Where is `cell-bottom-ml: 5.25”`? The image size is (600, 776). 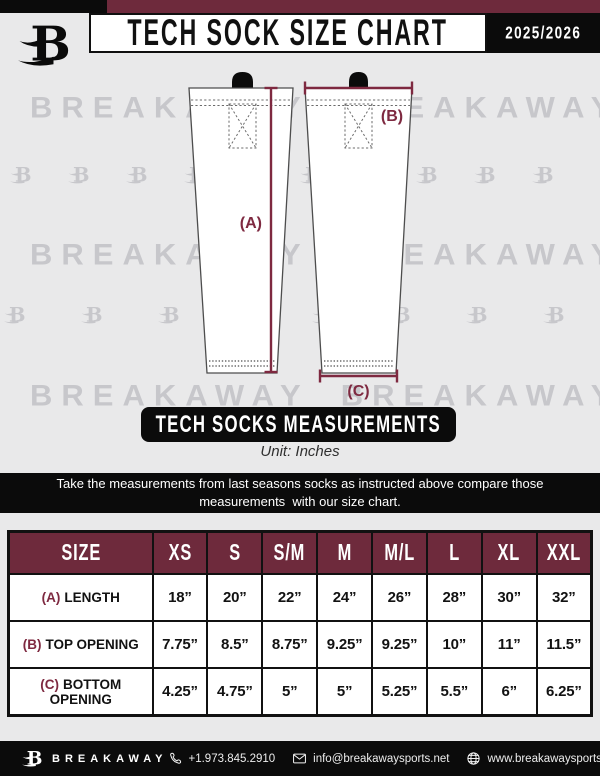
cell-bottom-ml: 5.25” is located at coordinates (399, 692).